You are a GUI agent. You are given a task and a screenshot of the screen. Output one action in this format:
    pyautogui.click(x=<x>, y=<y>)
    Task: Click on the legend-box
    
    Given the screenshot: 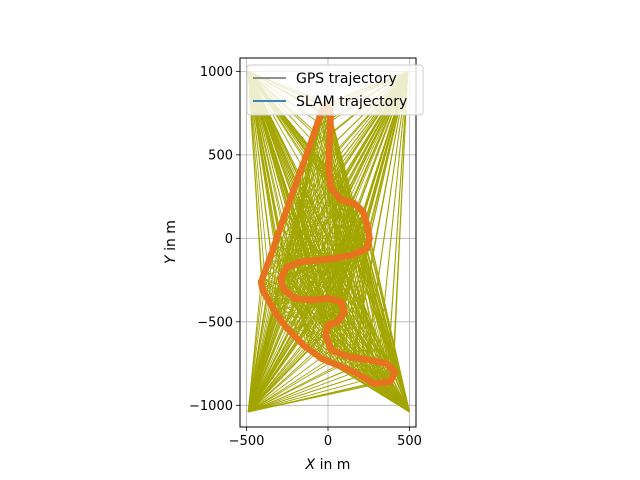 What is the action you would take?
    pyautogui.click(x=335, y=90)
    